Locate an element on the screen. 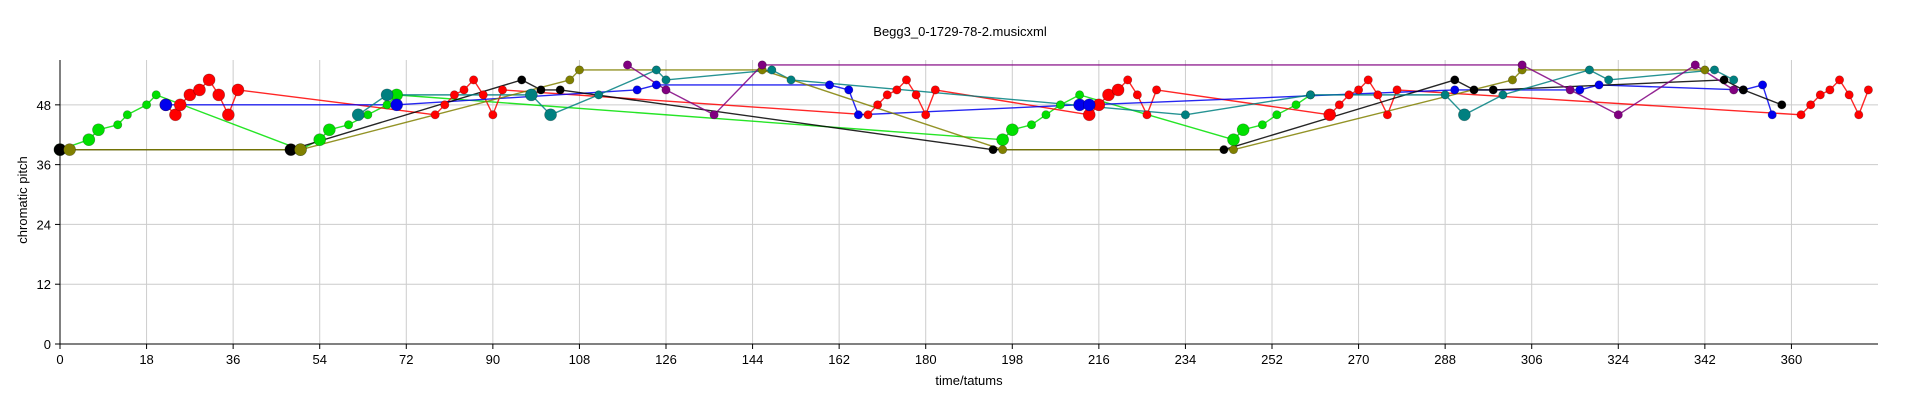 The image size is (1920, 401). x-tick-label: 90 is located at coordinates (493, 359).